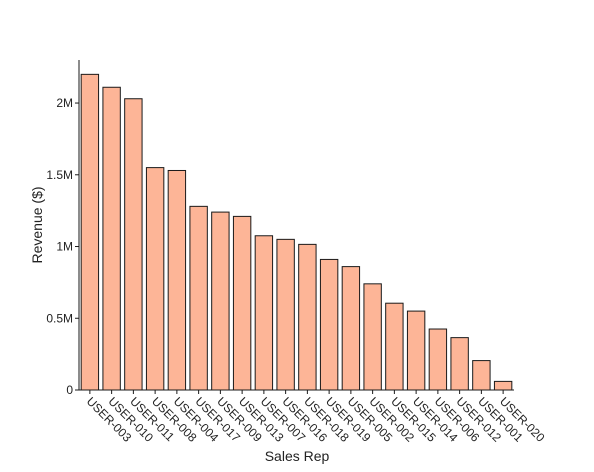 Image resolution: width=594 pixels, height=472 pixels. What do you see at coordinates (63, 228) in the screenshot?
I see `y-axis: 0 0.5M 1M 1.5M 2M` at bounding box center [63, 228].